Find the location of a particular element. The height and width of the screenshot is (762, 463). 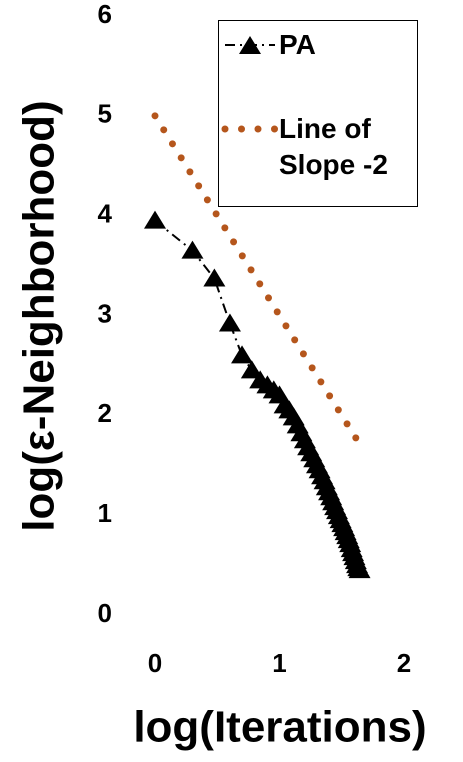

legend-label: Line of Slope -2 is located at coordinates (333, 146).